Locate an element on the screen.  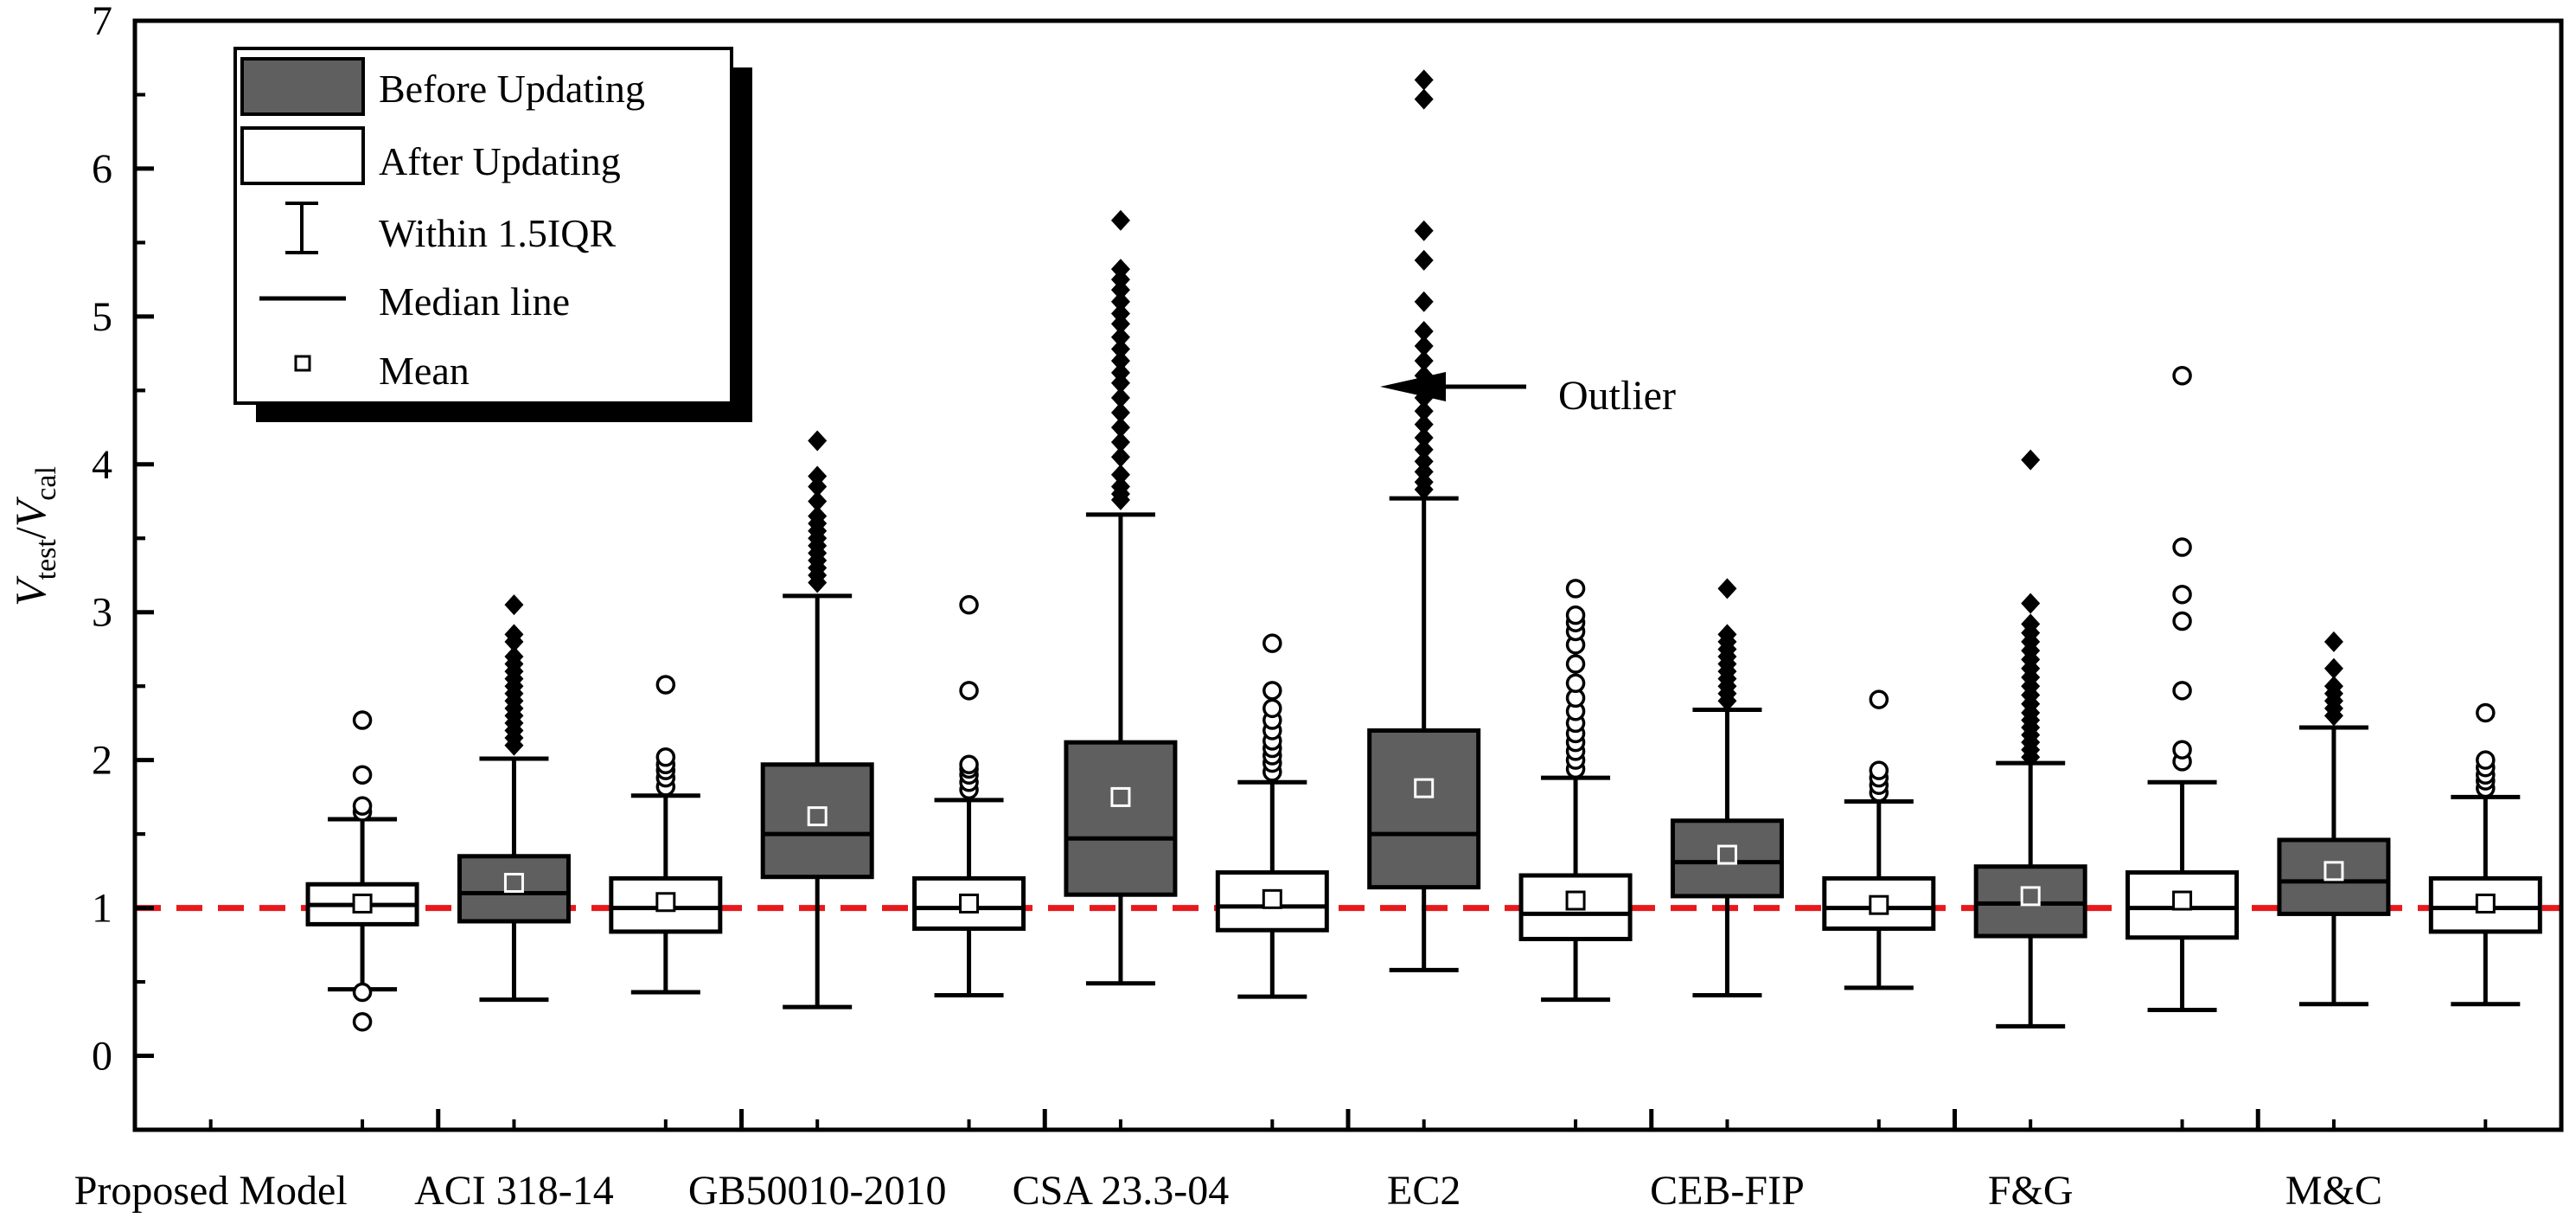
legend-whisker-icon is located at coordinates (301, 228).